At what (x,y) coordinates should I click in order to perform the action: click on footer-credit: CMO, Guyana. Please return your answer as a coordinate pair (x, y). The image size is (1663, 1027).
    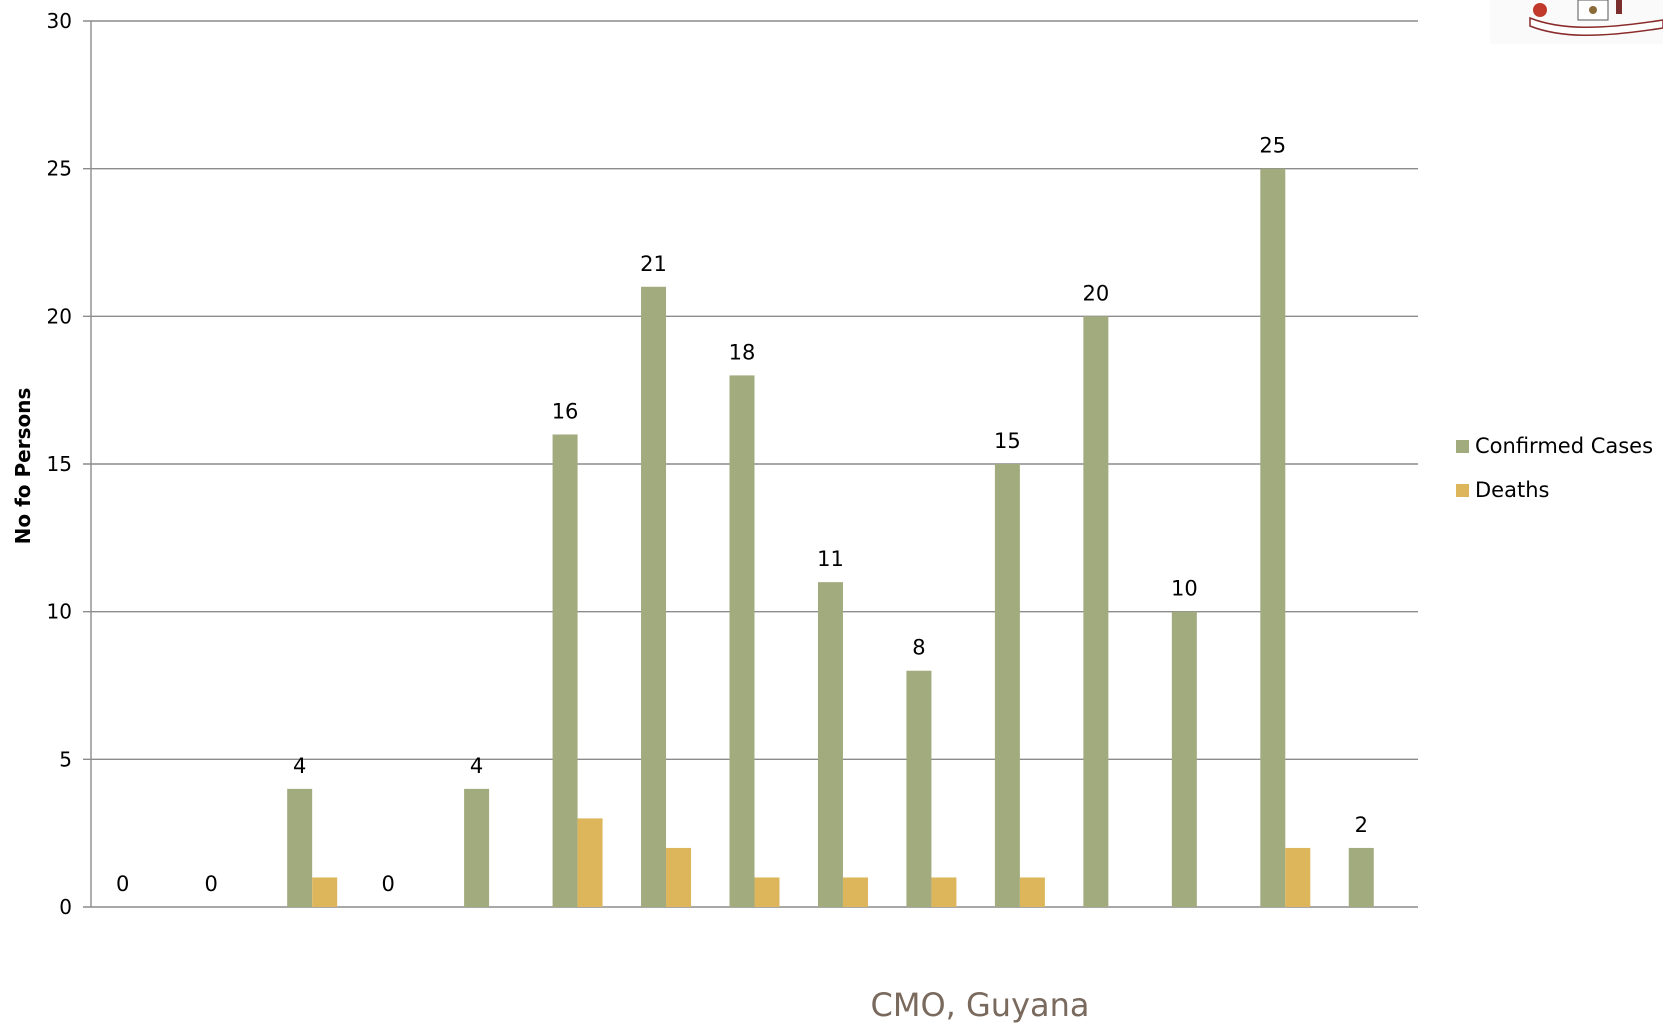
    Looking at the image, I should click on (980, 1005).